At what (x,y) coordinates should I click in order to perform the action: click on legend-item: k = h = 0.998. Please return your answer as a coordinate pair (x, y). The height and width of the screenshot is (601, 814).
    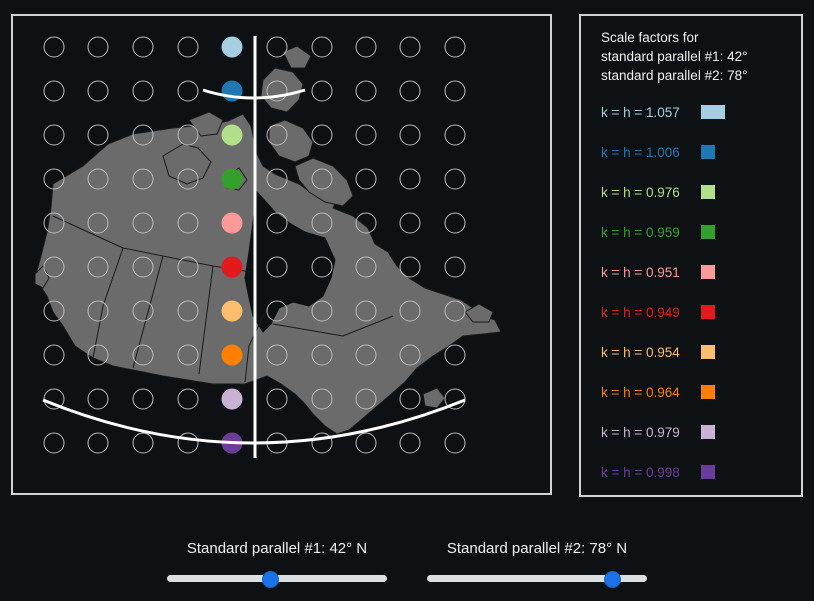
    Looking at the image, I should click on (696, 474).